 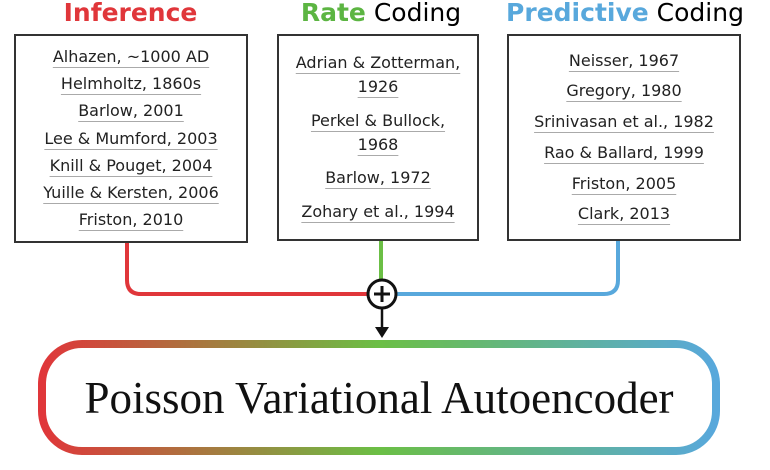 I want to click on reference: Perkel & Bullock, 1968, so click(x=378, y=132).